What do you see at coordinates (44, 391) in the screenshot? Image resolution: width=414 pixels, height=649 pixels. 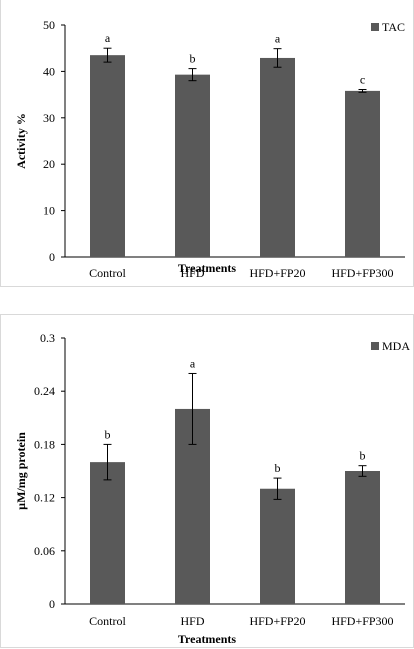 I see `y-tick-label: 0.24` at bounding box center [44, 391].